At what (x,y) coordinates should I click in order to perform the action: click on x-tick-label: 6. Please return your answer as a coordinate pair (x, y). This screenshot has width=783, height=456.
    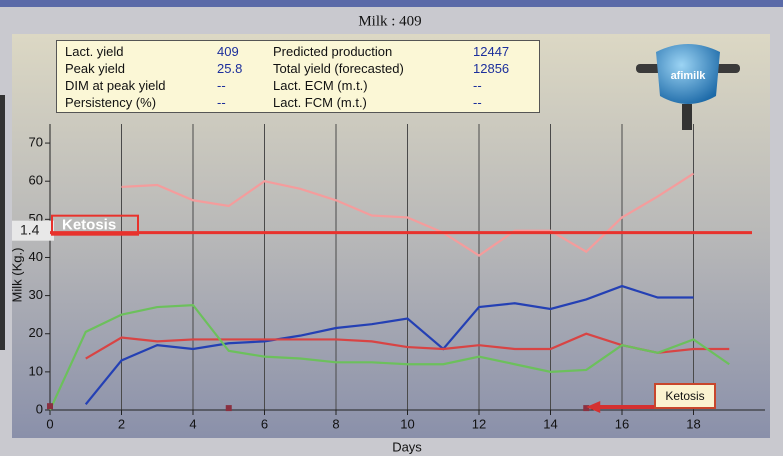
    Looking at the image, I should click on (264, 423).